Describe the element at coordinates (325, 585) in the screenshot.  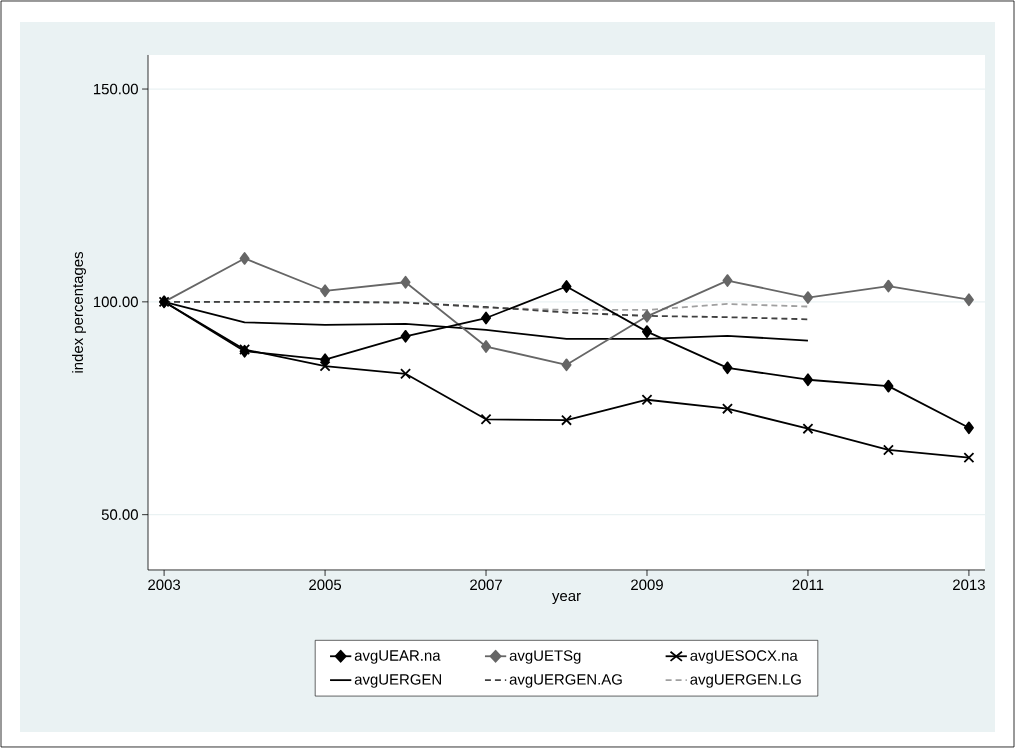
I see `x-tick-label: 2005` at that location.